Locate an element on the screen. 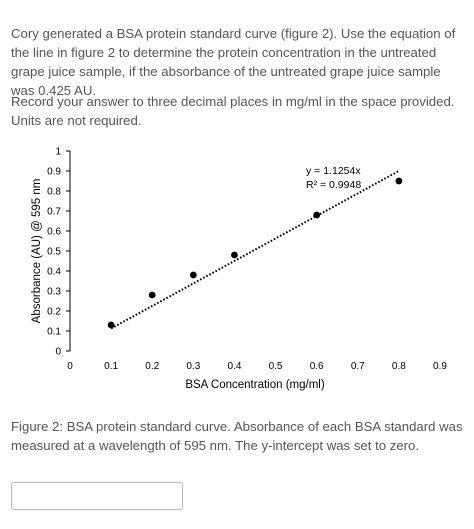 The width and height of the screenshot is (474, 529). y-axis-label: Absorbance (AU) @ 595 nm is located at coordinates (37, 251).